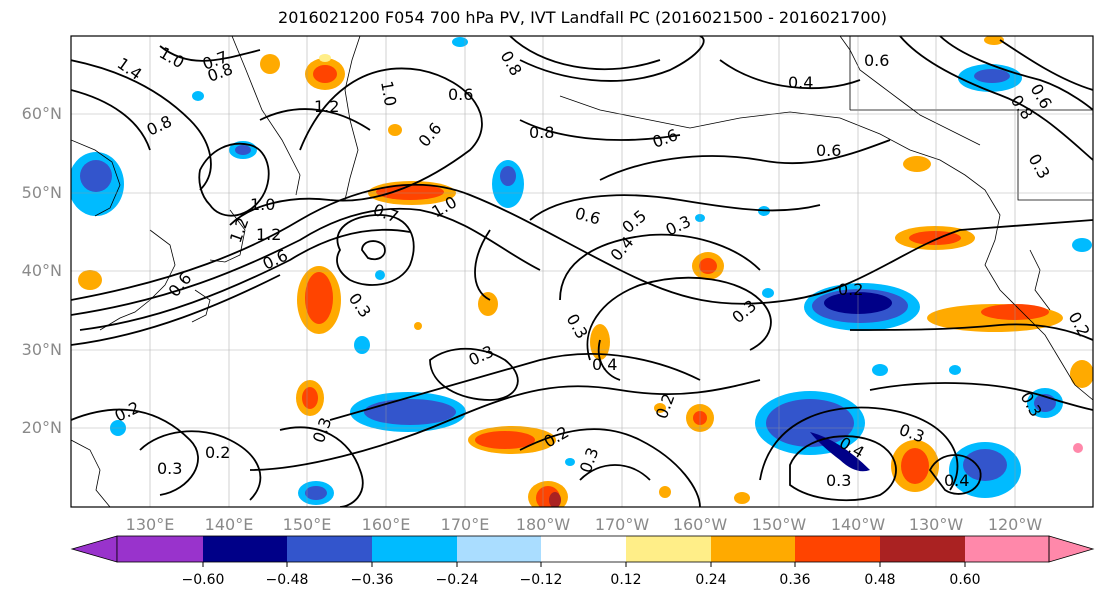 The height and width of the screenshot is (601, 1105). Describe the element at coordinates (779, 524) in the screenshot. I see `lon-label: 150°W` at that location.